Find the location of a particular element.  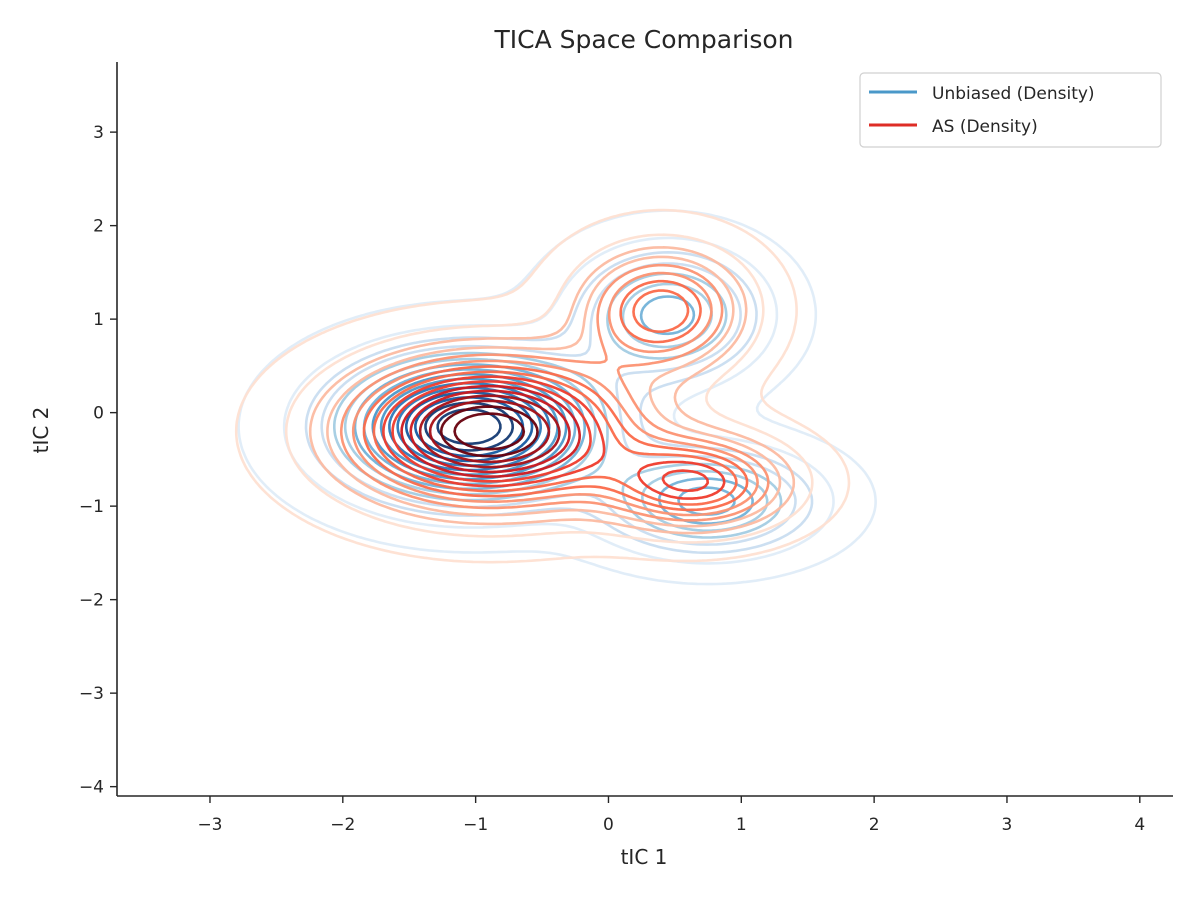

x-tick-label: −1 is located at coordinates (475, 825).